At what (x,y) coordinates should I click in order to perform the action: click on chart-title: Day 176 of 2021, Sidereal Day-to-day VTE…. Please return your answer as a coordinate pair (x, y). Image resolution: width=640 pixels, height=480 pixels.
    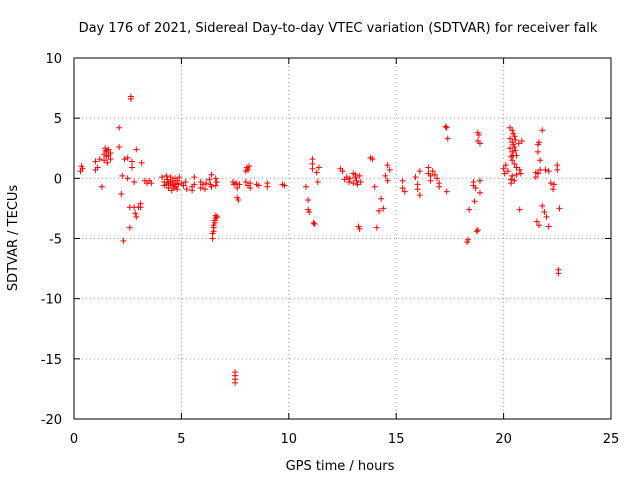
    Looking at the image, I should click on (338, 28).